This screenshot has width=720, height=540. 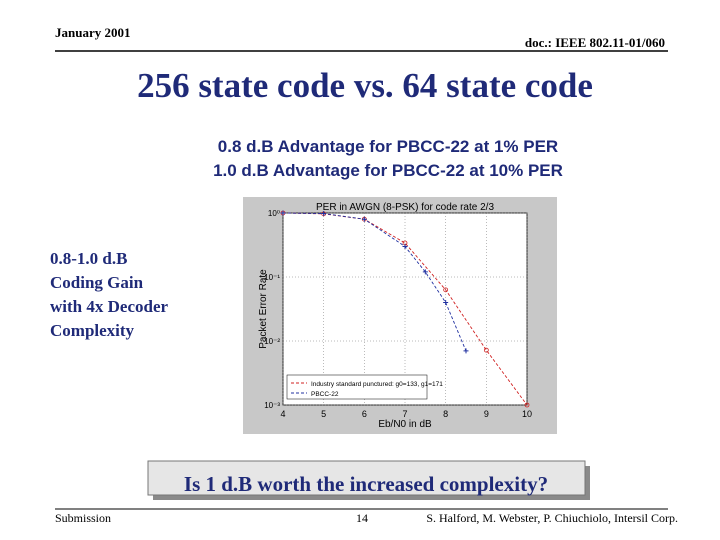 What do you see at coordinates (364, 414) in the screenshot?
I see `x-tick-label: 6` at bounding box center [364, 414].